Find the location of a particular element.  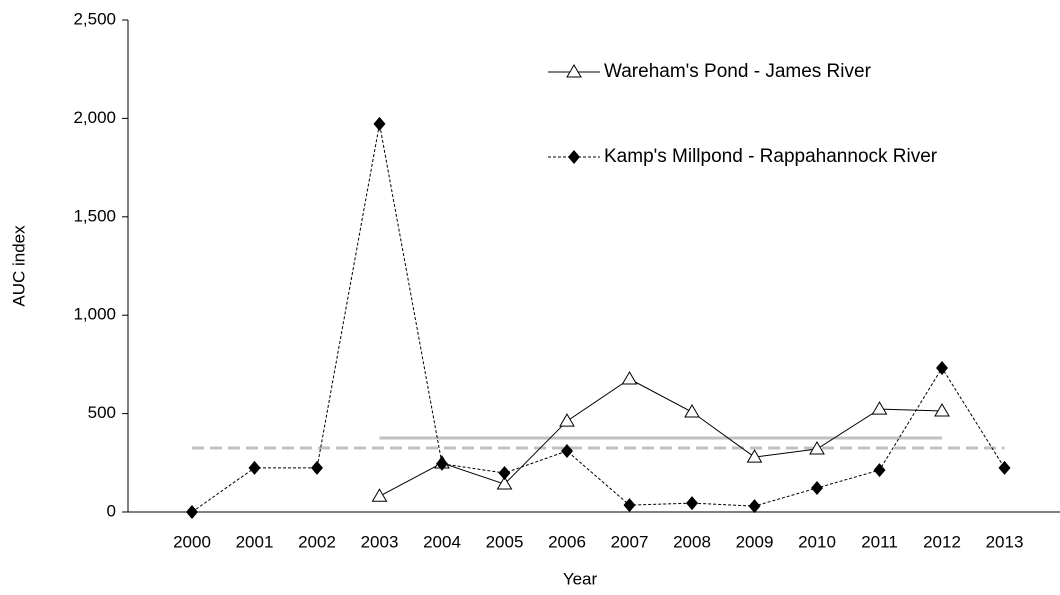

x-tick-label: 2013 is located at coordinates (1005, 541).